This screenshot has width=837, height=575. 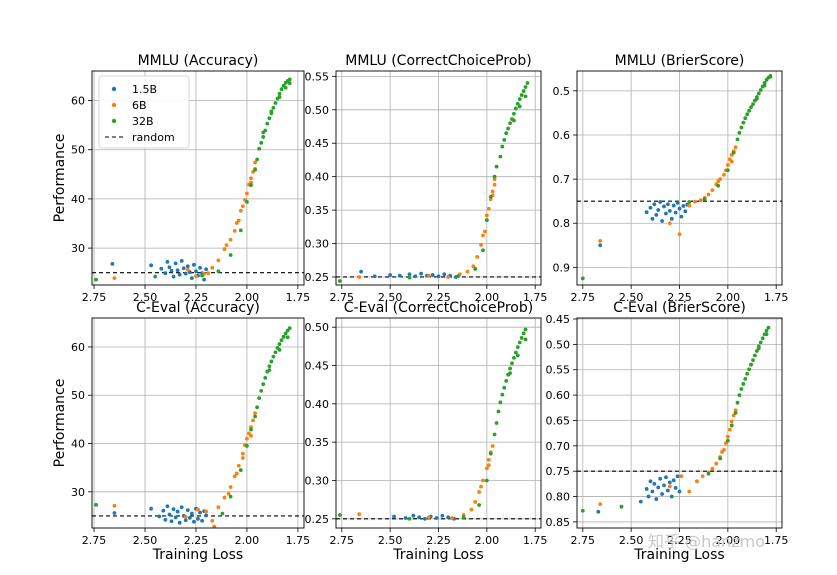 I want to click on y-tick-label: 0.40, so click(x=317, y=404).